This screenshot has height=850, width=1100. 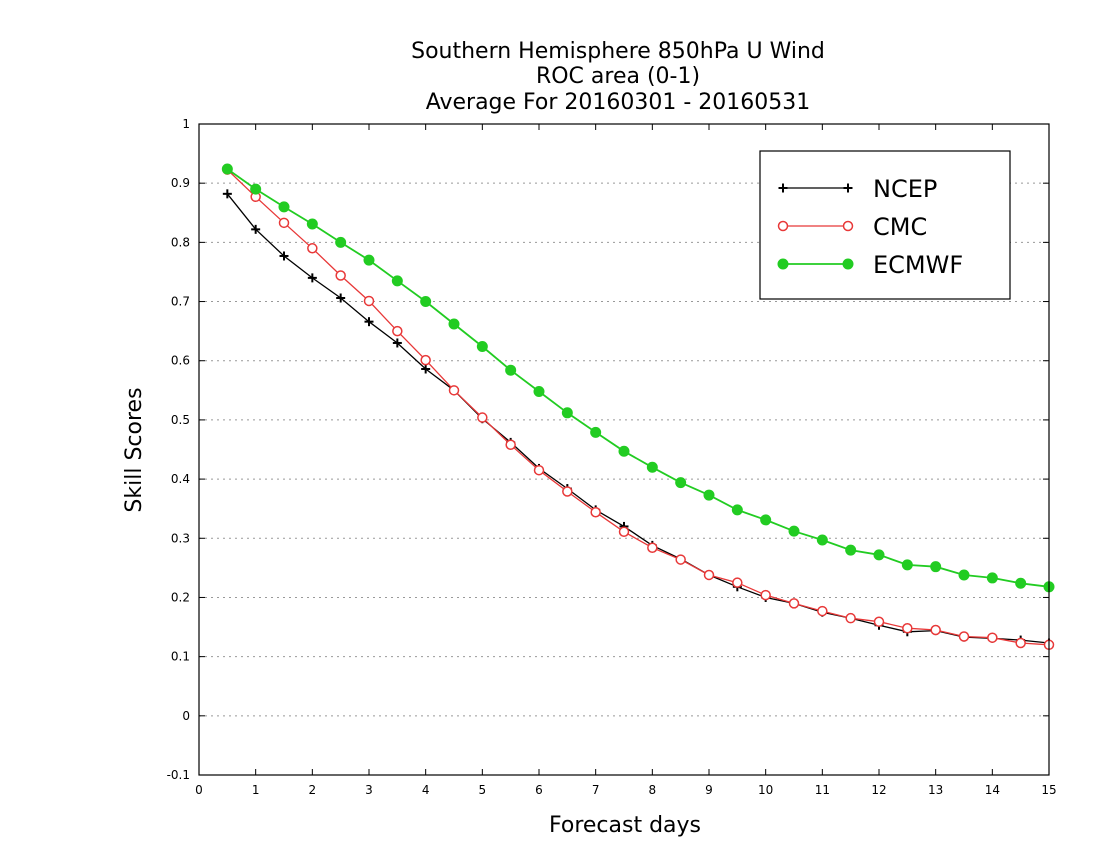 I want to click on x-tick-label: 9, so click(x=709, y=790).